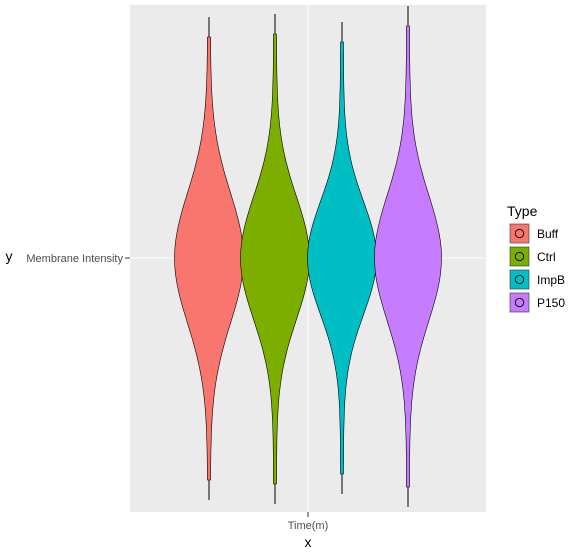 The width and height of the screenshot is (571, 553). I want to click on legend: Type Buff Ctrl ImpB P150, so click(536, 258).